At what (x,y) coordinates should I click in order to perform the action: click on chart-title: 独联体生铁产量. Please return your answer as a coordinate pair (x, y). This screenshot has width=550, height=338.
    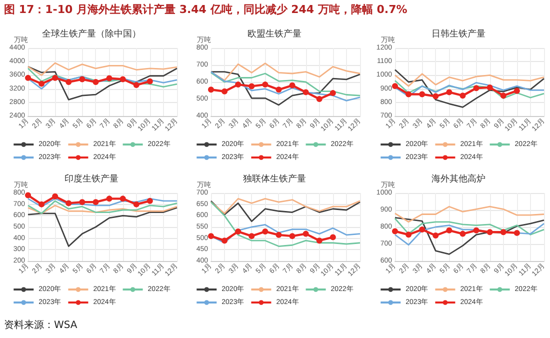
    Looking at the image, I should click on (274, 179).